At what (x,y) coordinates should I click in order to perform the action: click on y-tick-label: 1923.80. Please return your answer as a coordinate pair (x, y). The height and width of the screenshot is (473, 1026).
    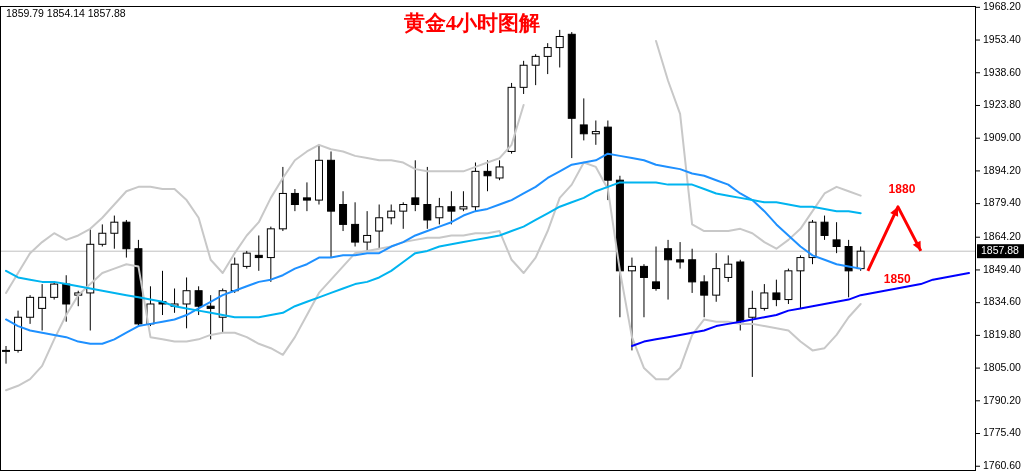
    Looking at the image, I should click on (1002, 104).